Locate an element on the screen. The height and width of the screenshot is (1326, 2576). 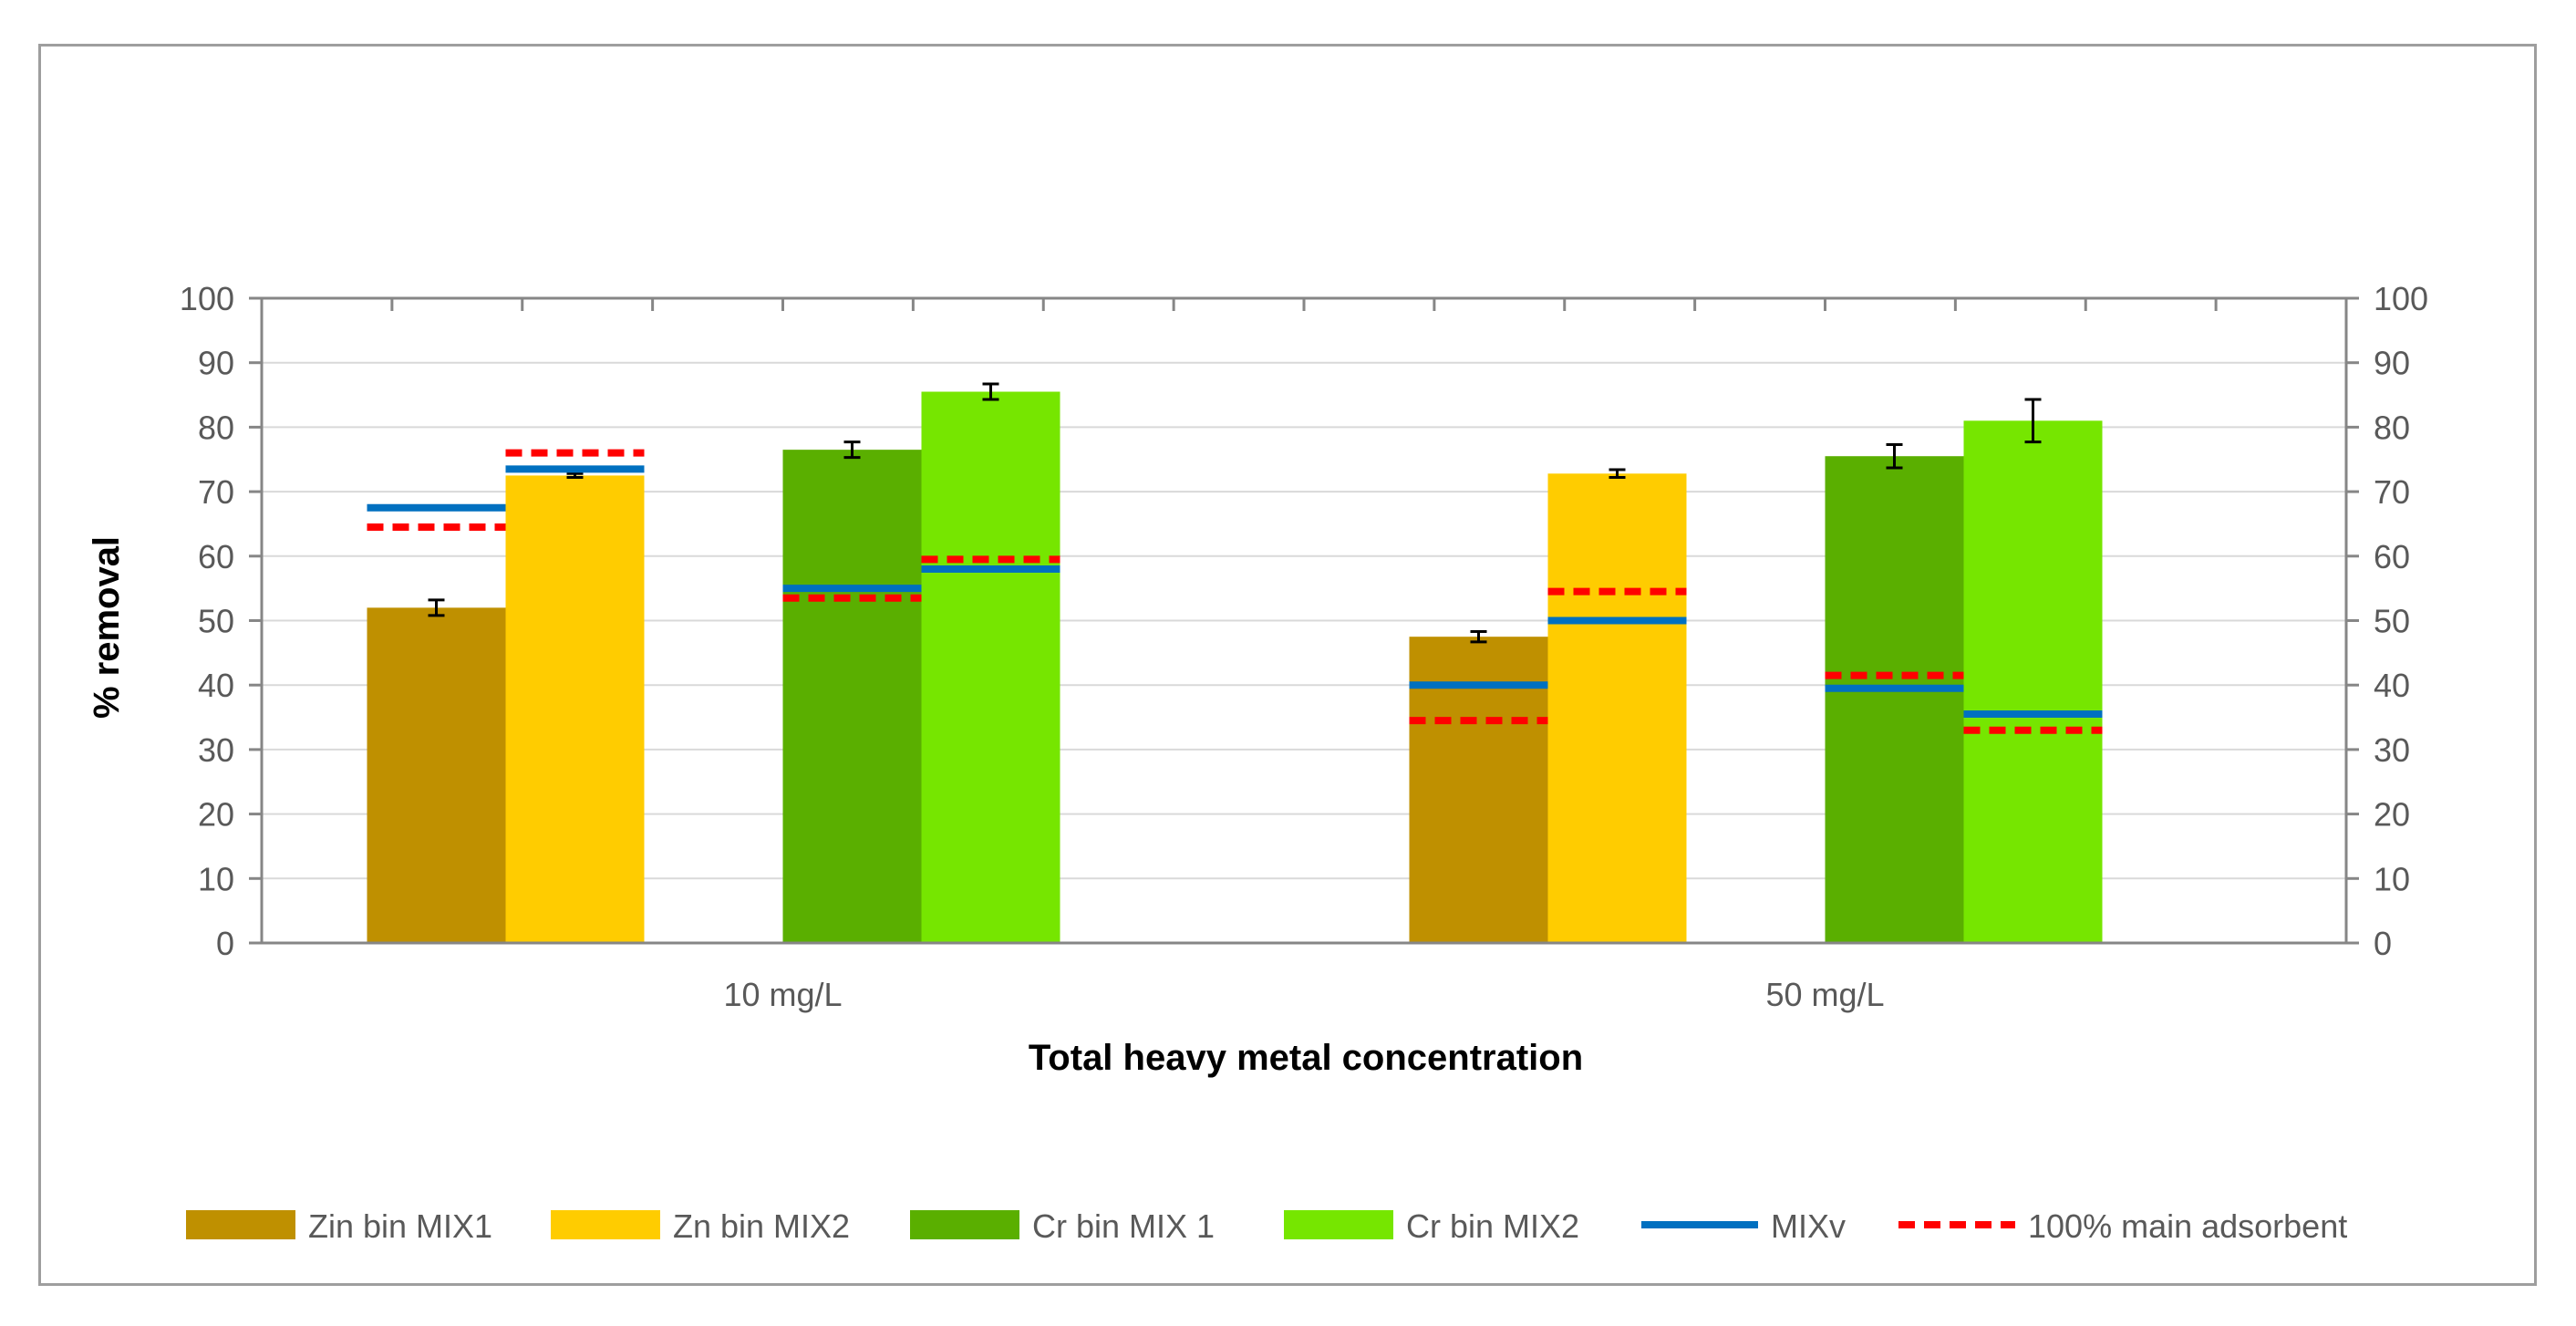
y-tick-label: 80 is located at coordinates (216, 428).